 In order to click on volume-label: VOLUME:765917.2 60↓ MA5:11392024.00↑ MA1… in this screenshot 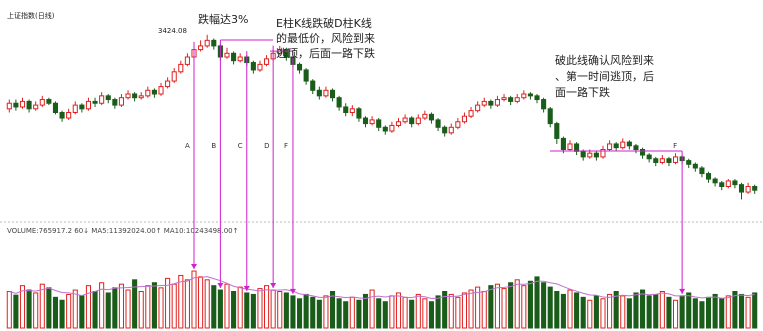, I will do `click(123, 231)`.